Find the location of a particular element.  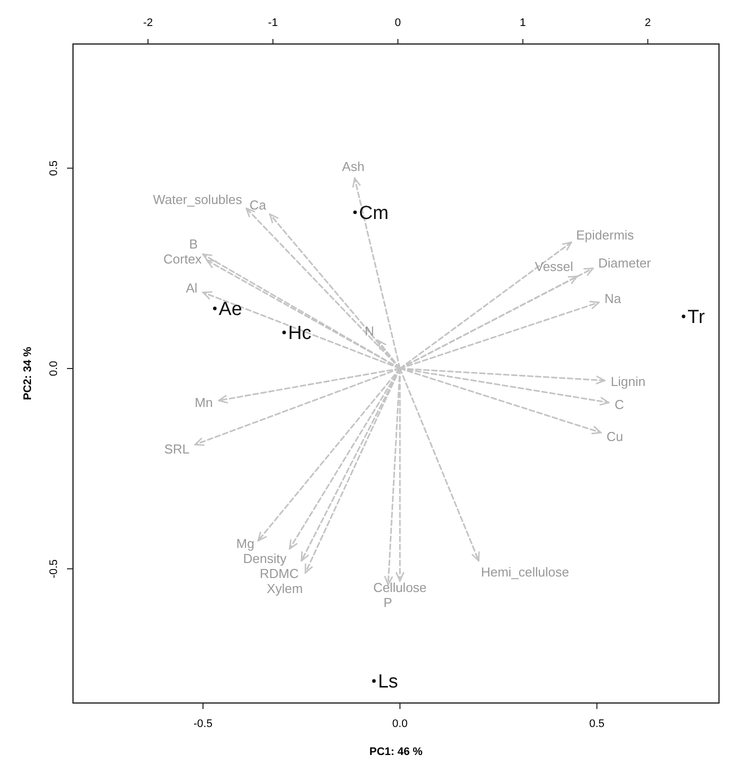

series-label: Water_solubles is located at coordinates (198, 200).